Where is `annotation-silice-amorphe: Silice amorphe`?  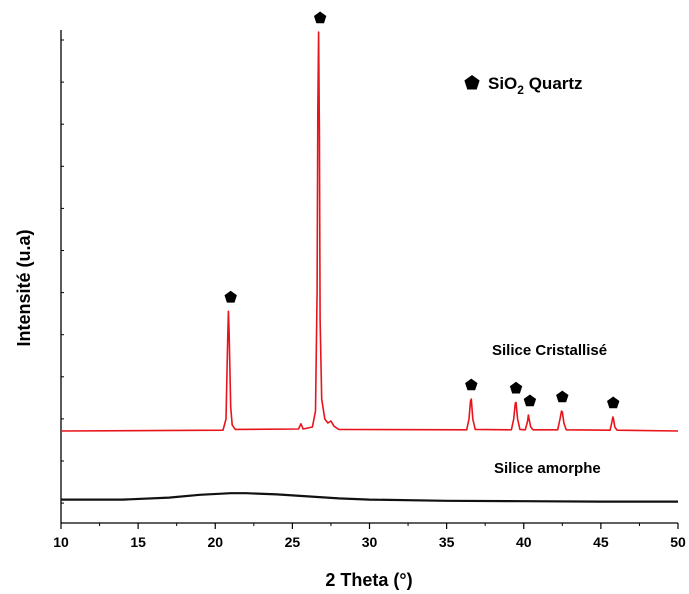 annotation-silice-amorphe: Silice amorphe is located at coordinates (547, 468).